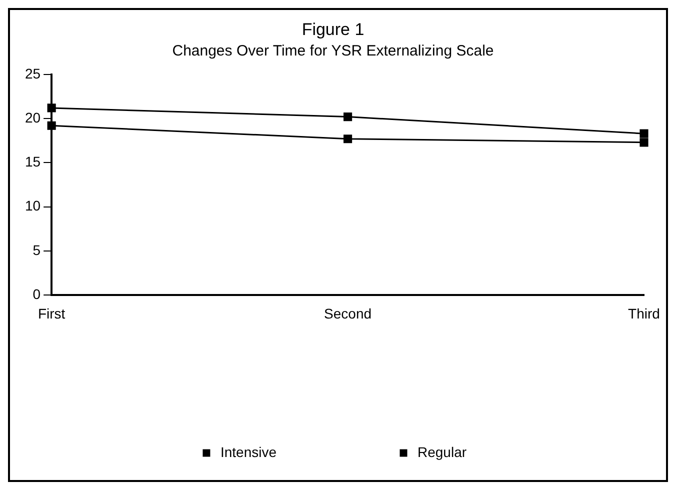 The image size is (682, 496). I want to click on y-tick-label: 5, so click(36, 250).